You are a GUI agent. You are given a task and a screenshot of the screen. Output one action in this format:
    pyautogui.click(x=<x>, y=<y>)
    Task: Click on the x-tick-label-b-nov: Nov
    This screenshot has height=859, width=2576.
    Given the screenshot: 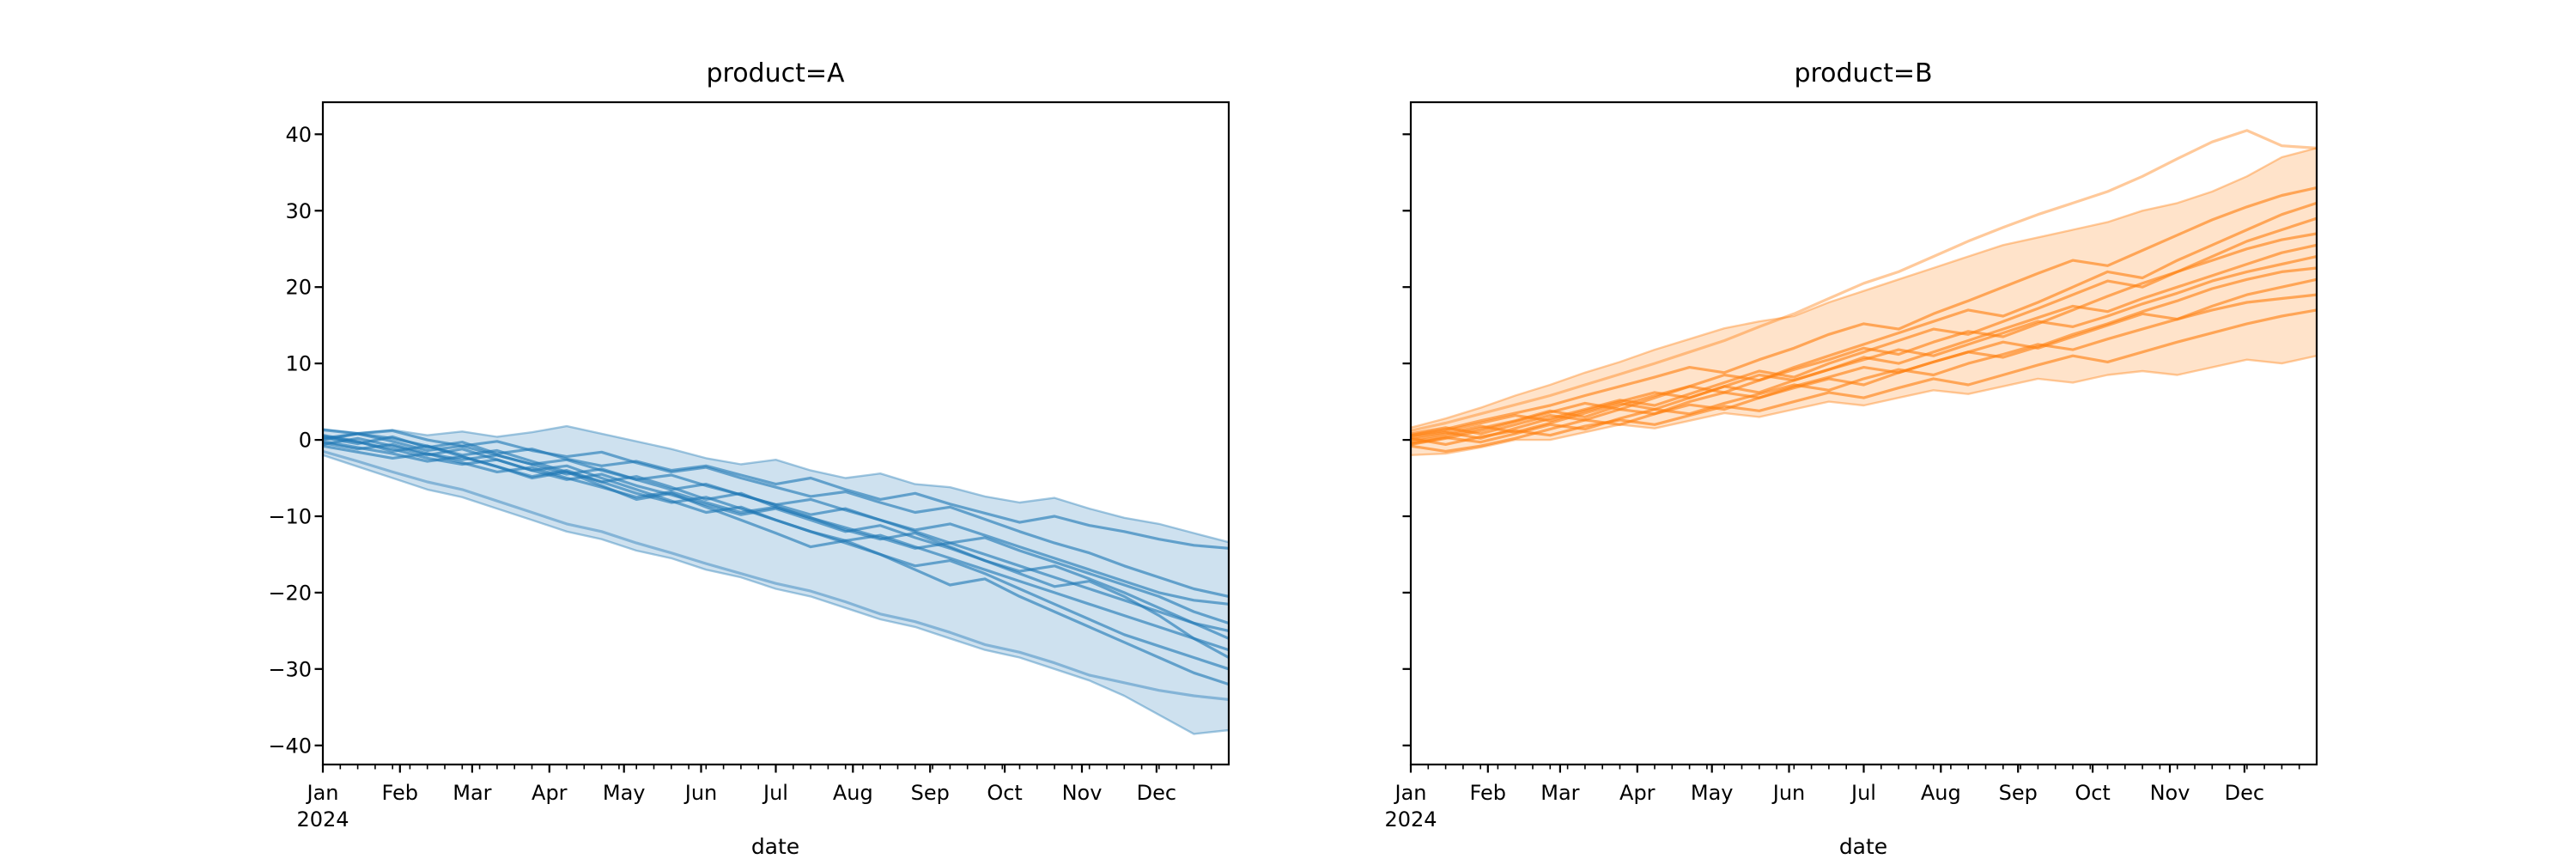 What is the action you would take?
    pyautogui.click(x=2170, y=793)
    